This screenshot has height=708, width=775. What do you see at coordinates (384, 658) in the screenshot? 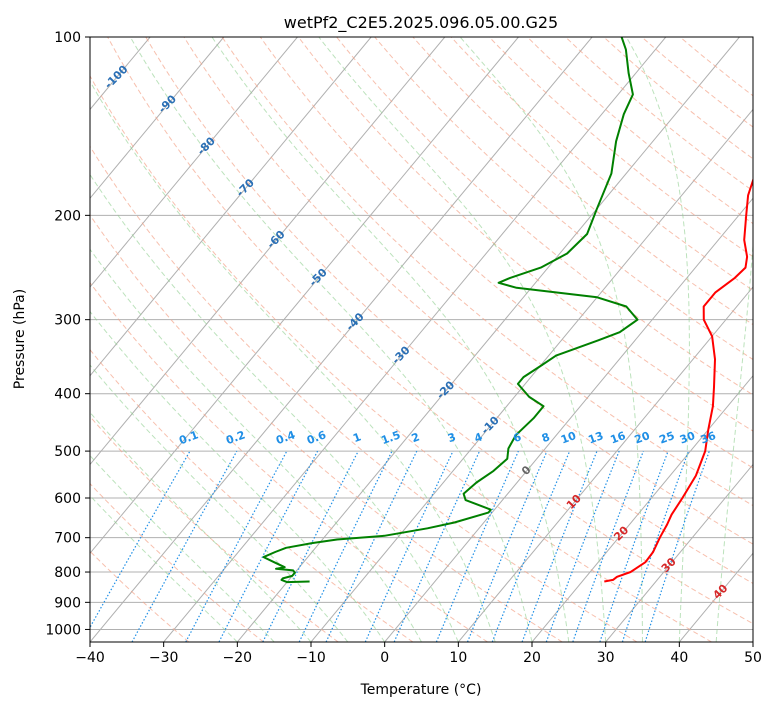
I see `x-tick-label: 0` at bounding box center [384, 658].